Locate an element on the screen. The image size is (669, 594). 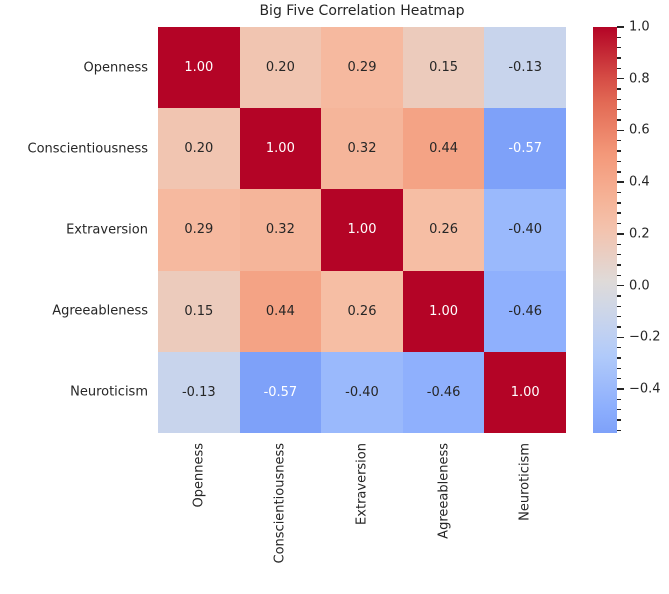
colorbar-tick-label: 0.2 is located at coordinates (639, 234).